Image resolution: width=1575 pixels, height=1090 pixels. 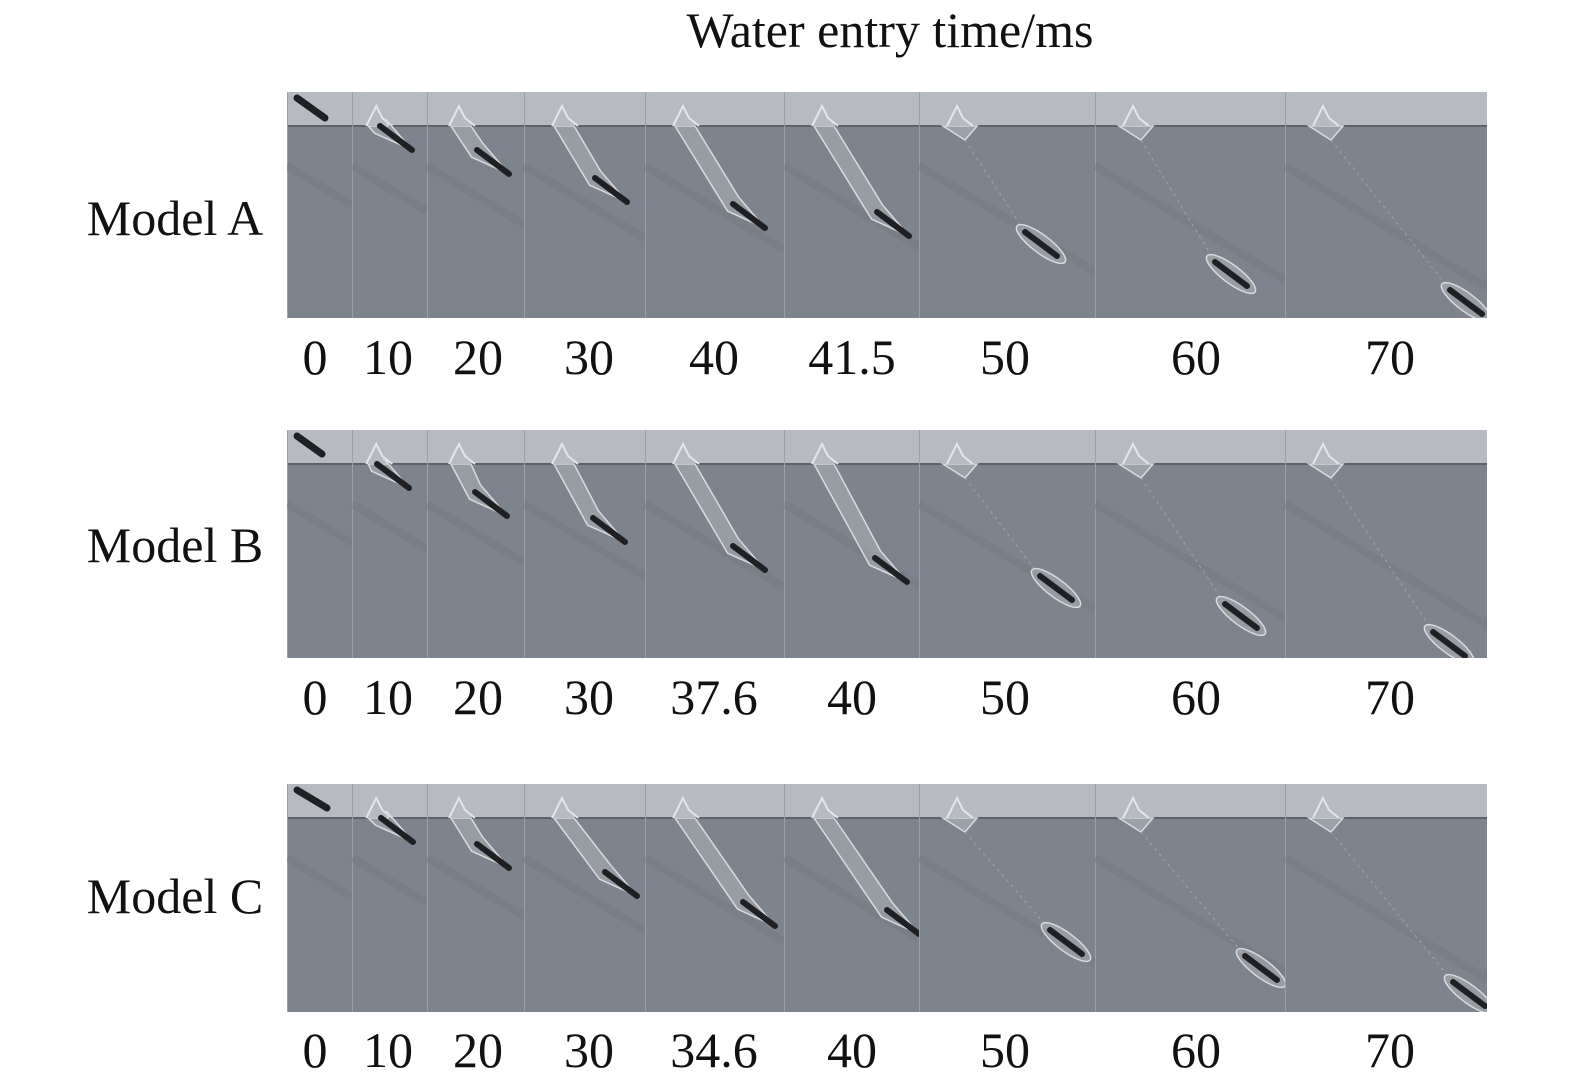 I want to click on figure-title: Water entry time/ms, so click(x=890, y=30).